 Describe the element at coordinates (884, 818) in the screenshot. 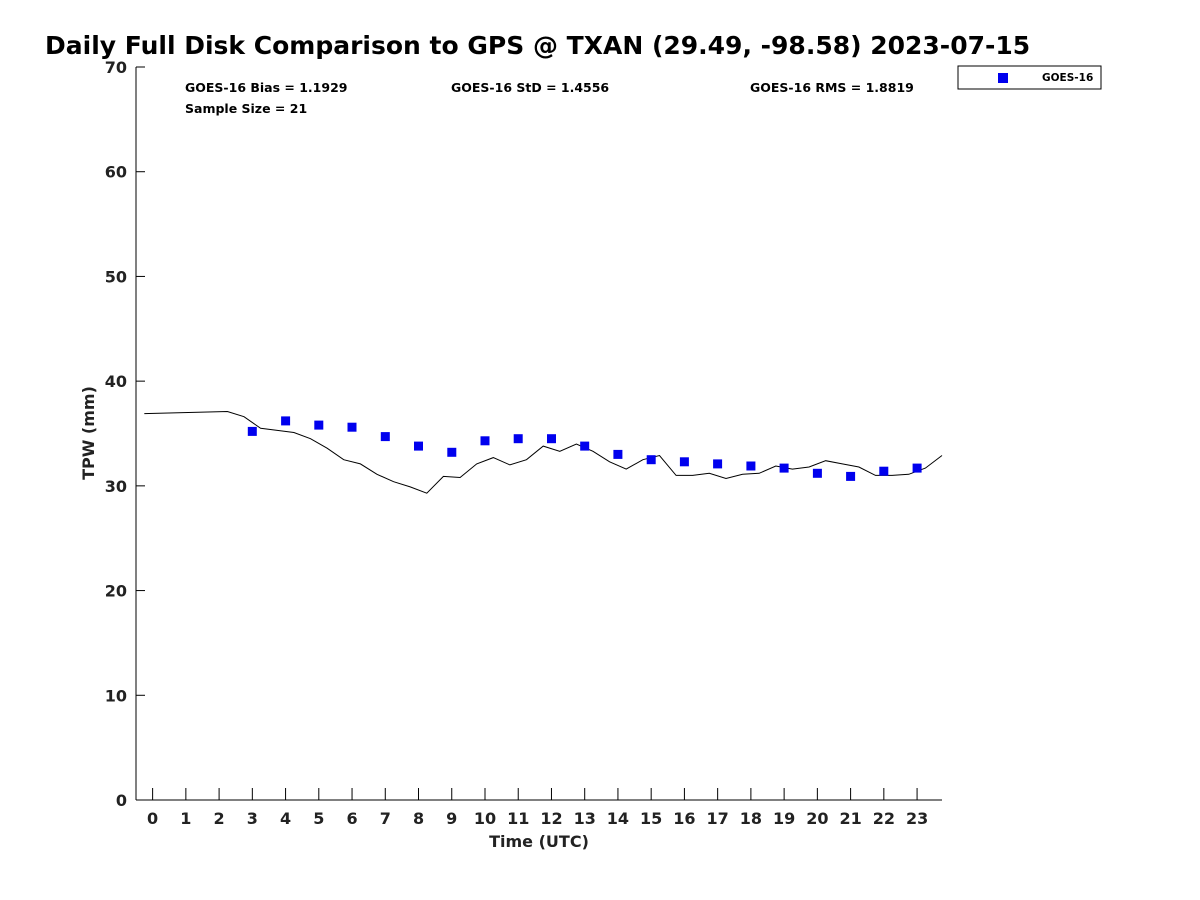

I see `x-tick-label: 22` at that location.